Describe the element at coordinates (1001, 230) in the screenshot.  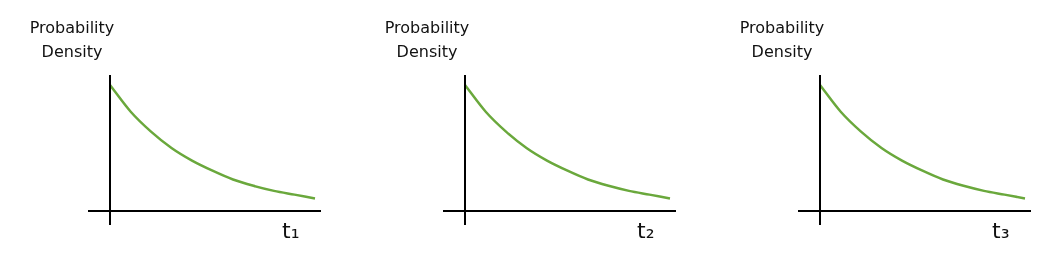
I see `x-axis-title: t₃` at that location.